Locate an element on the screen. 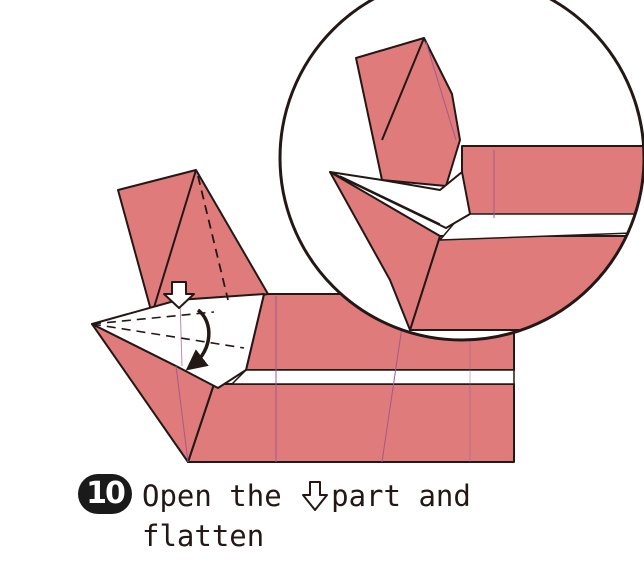 The height and width of the screenshot is (563, 644). unfold-arrow-icon is located at coordinates (198, 339).